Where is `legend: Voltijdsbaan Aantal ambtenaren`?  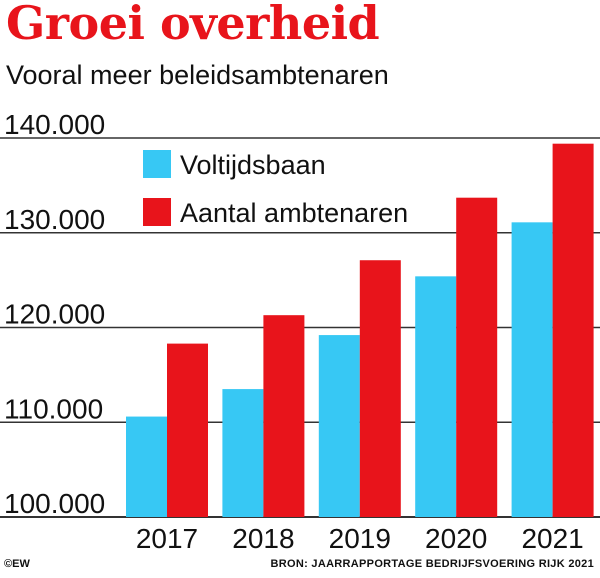 legend: Voltijdsbaan Aantal ambtenaren is located at coordinates (275, 189).